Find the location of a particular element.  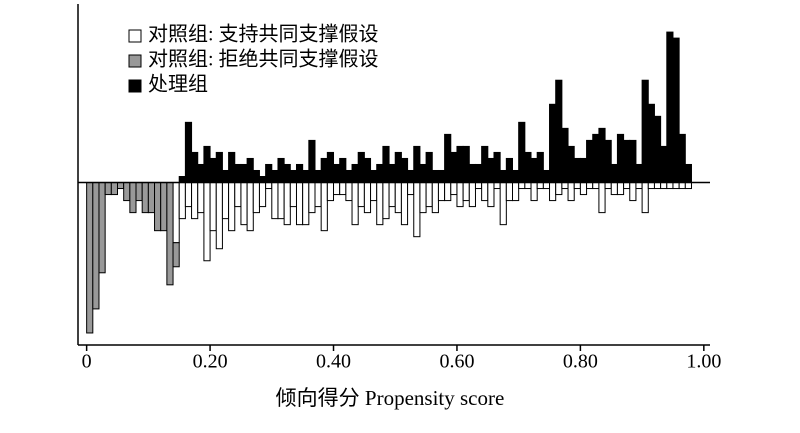

legend-label: 对照组: 拒绝共同支撑假设 is located at coordinates (263, 59).